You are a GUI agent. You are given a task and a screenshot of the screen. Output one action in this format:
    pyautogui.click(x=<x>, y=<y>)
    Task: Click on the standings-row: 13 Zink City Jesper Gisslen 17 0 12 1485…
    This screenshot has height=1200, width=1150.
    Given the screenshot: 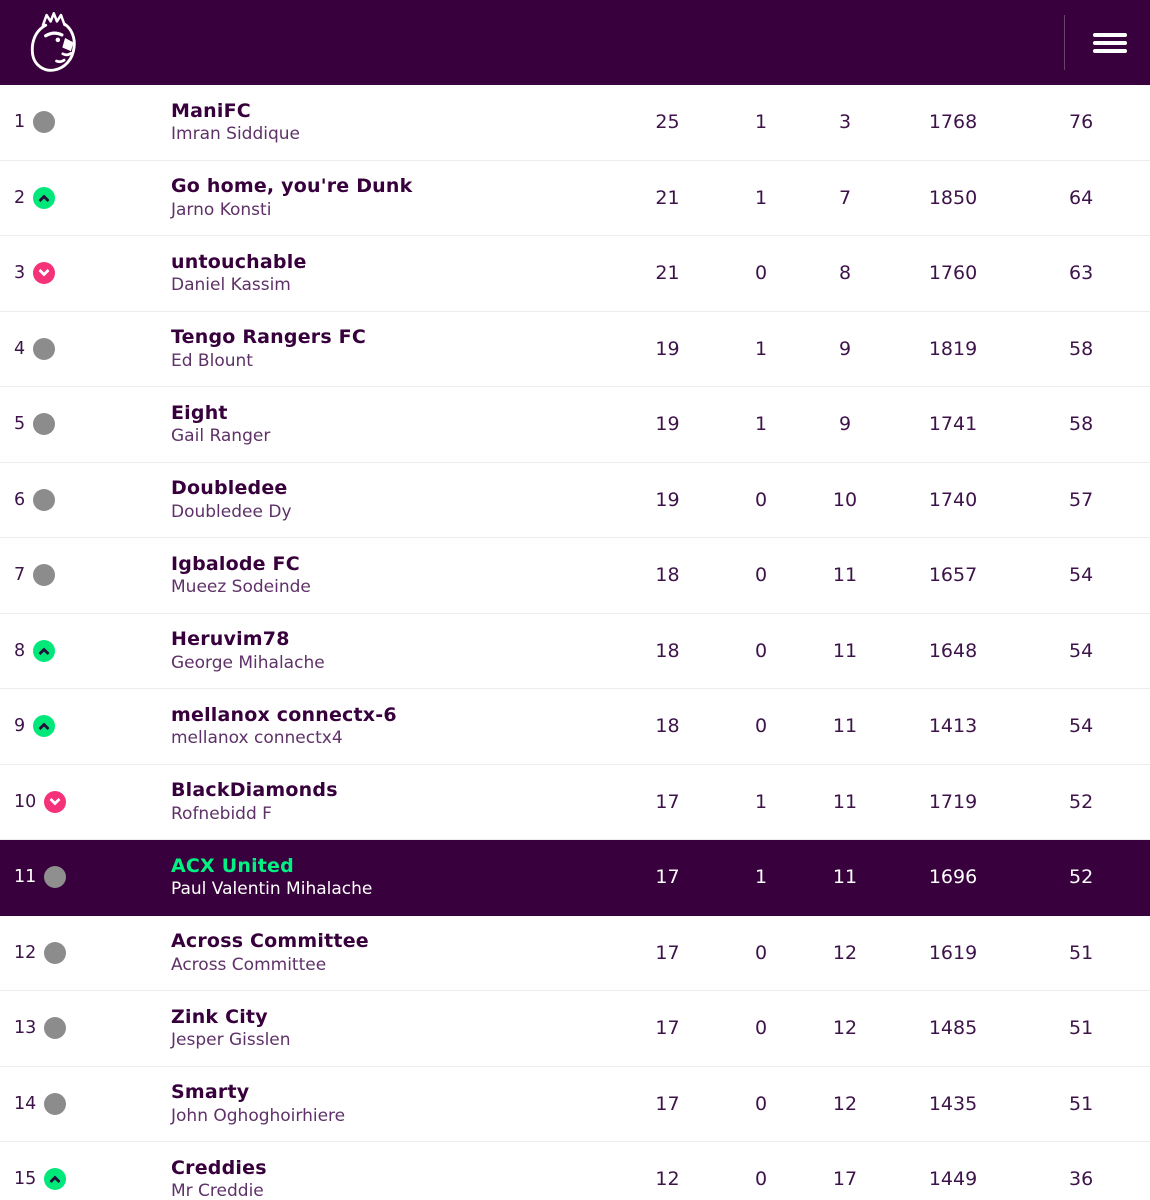 What is the action you would take?
    pyautogui.click(x=575, y=1029)
    